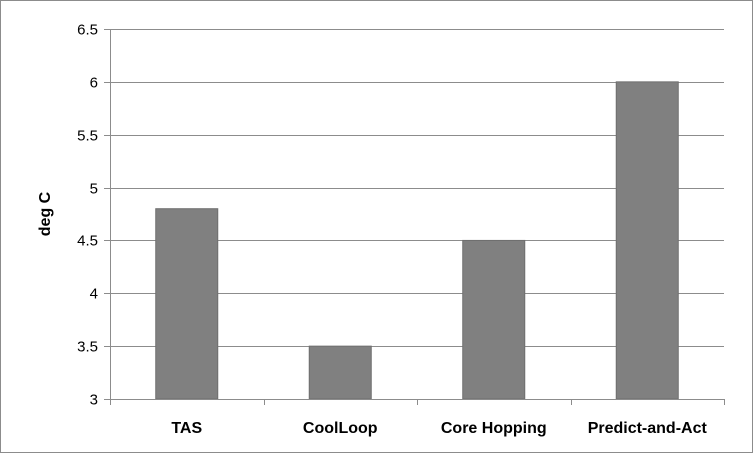 The image size is (753, 453). What do you see at coordinates (647, 240) in the screenshot?
I see `bar-predict-and-act` at bounding box center [647, 240].